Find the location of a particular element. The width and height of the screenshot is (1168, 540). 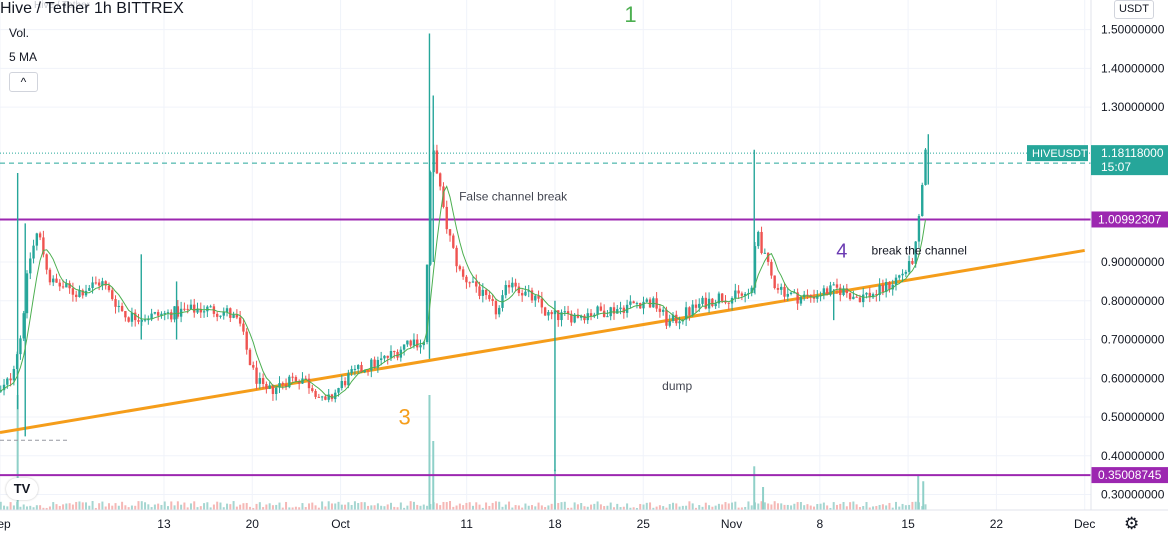

annotation-text: False channel break is located at coordinates (513, 196).